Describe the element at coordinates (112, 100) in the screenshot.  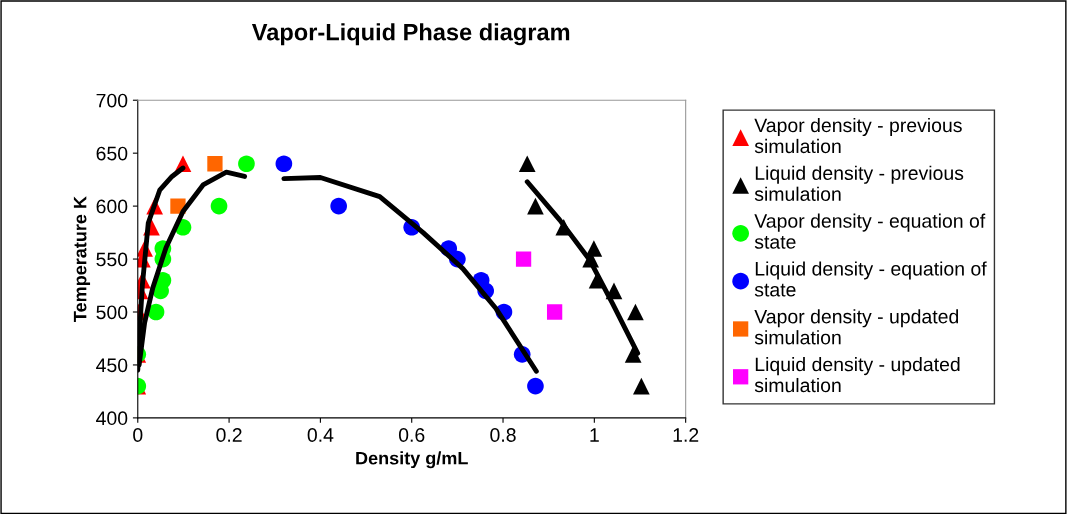
I see `y-tick-label: 700` at that location.